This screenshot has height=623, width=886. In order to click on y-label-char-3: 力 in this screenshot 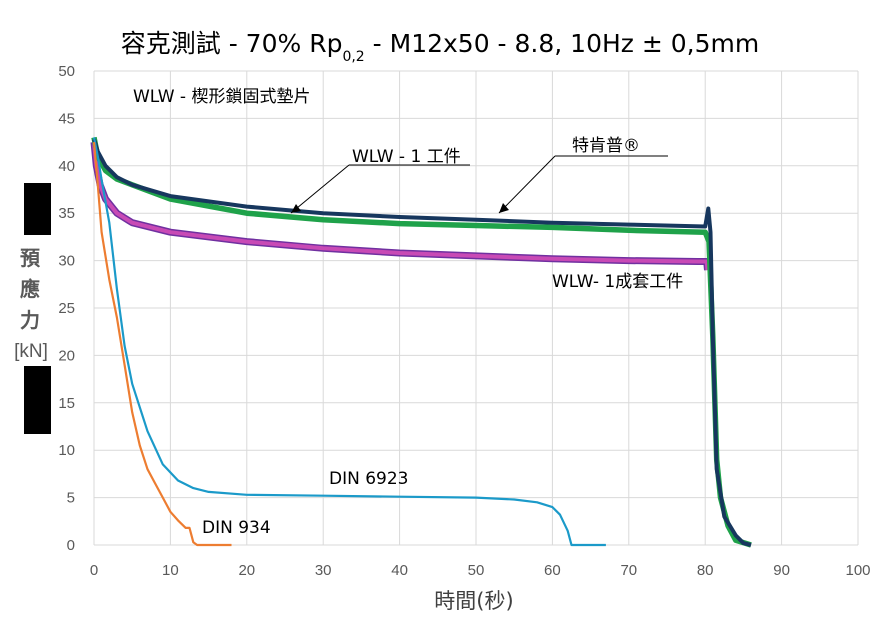, I will do `click(30, 320)`.